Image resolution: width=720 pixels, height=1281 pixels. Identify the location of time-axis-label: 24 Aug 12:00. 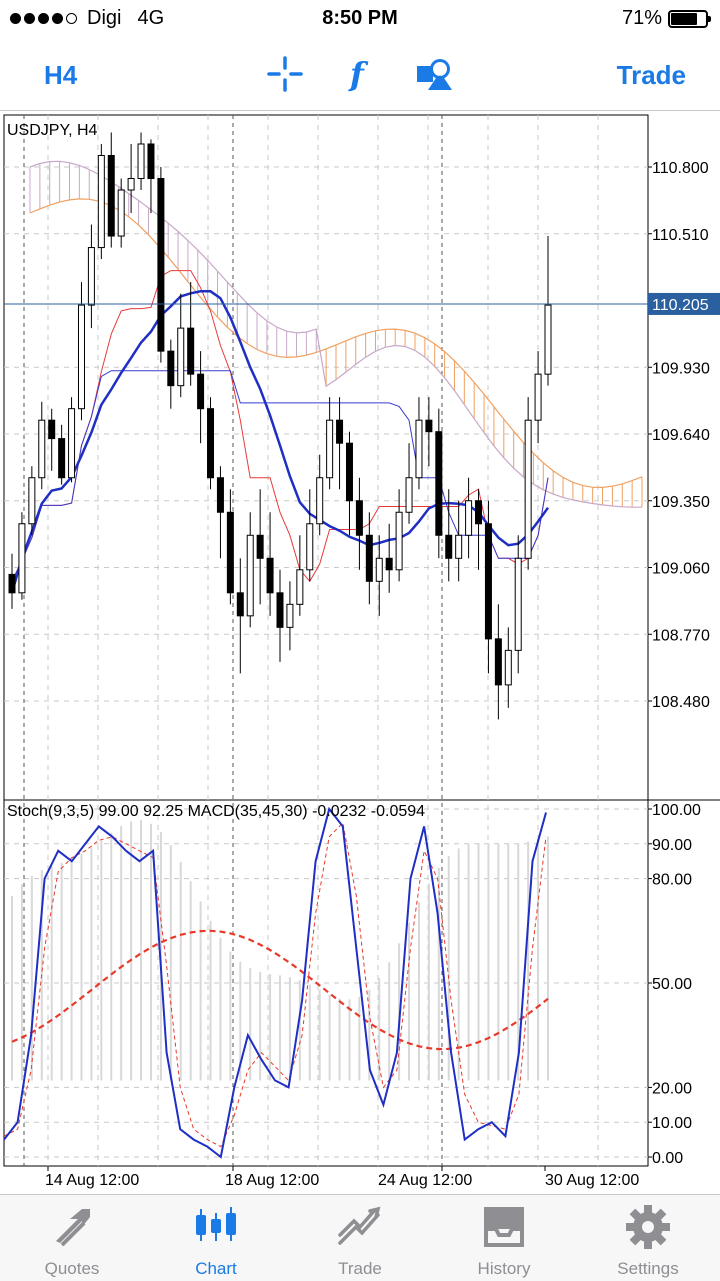
(425, 1180).